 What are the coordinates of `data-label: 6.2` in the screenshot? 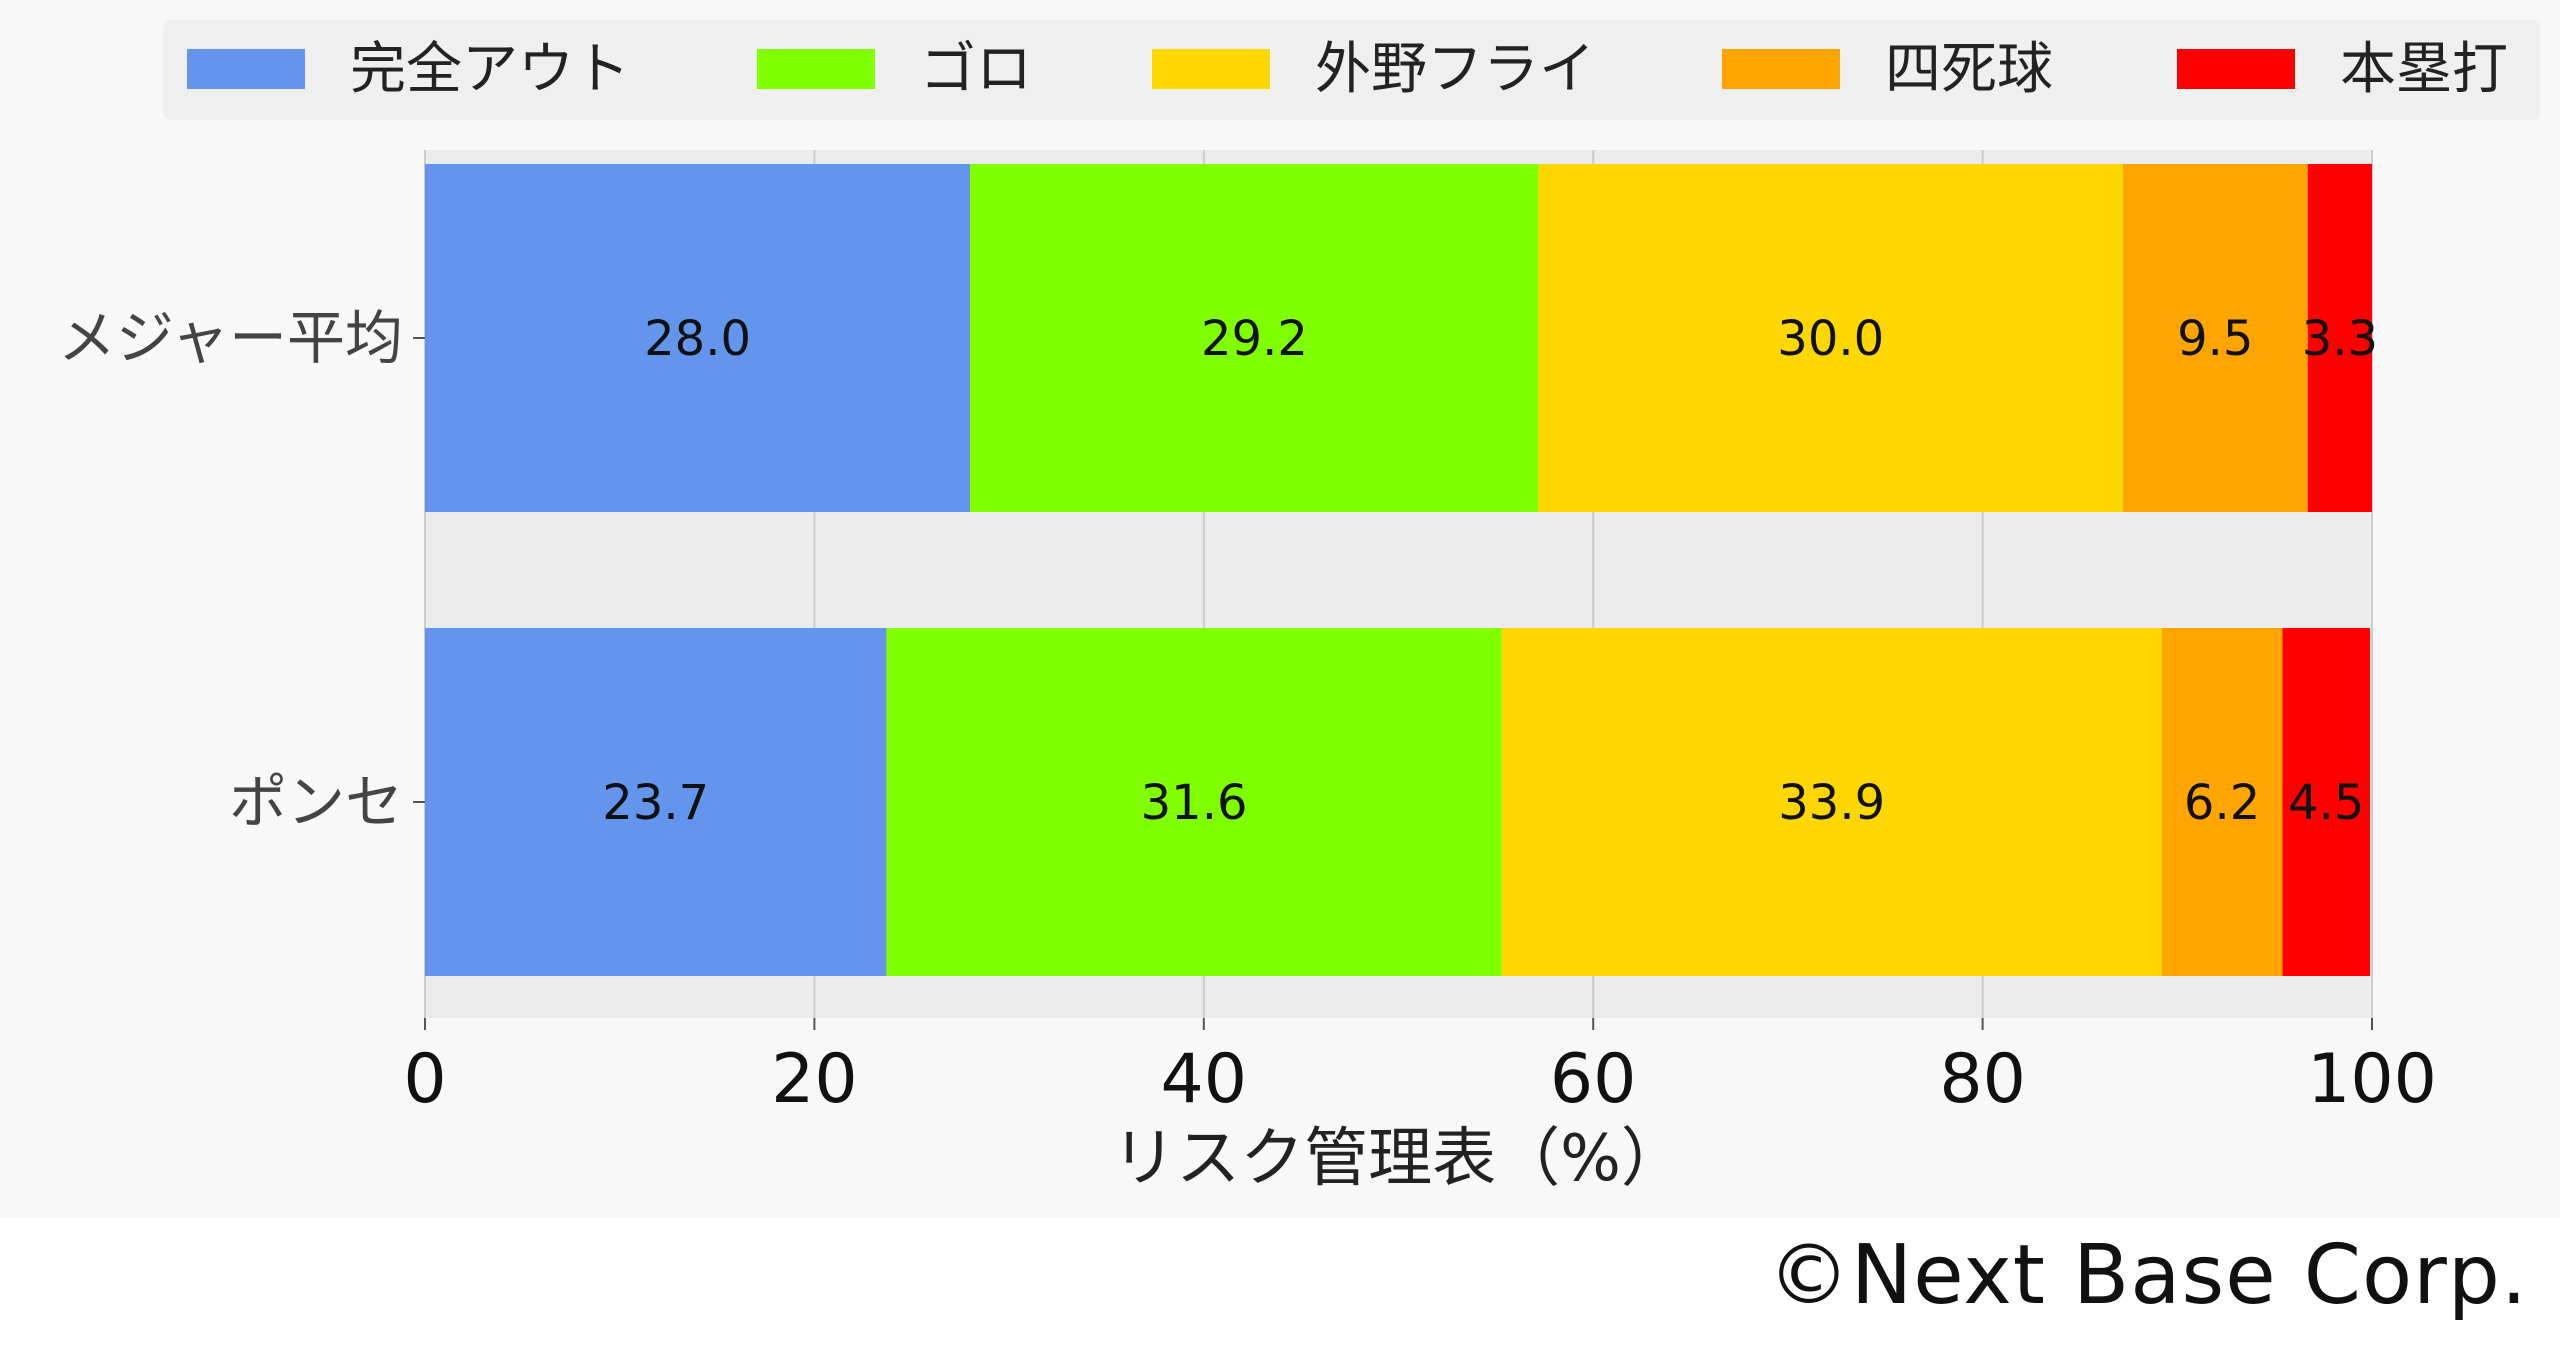 It's located at (2222, 803).